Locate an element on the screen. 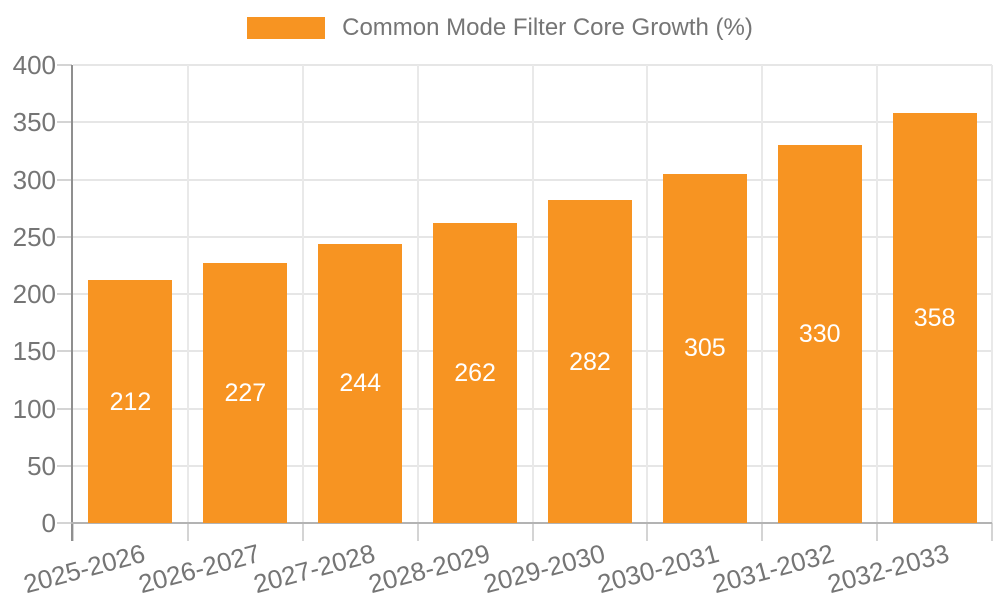  y-axis-tick-label: 400 is located at coordinates (34, 65).